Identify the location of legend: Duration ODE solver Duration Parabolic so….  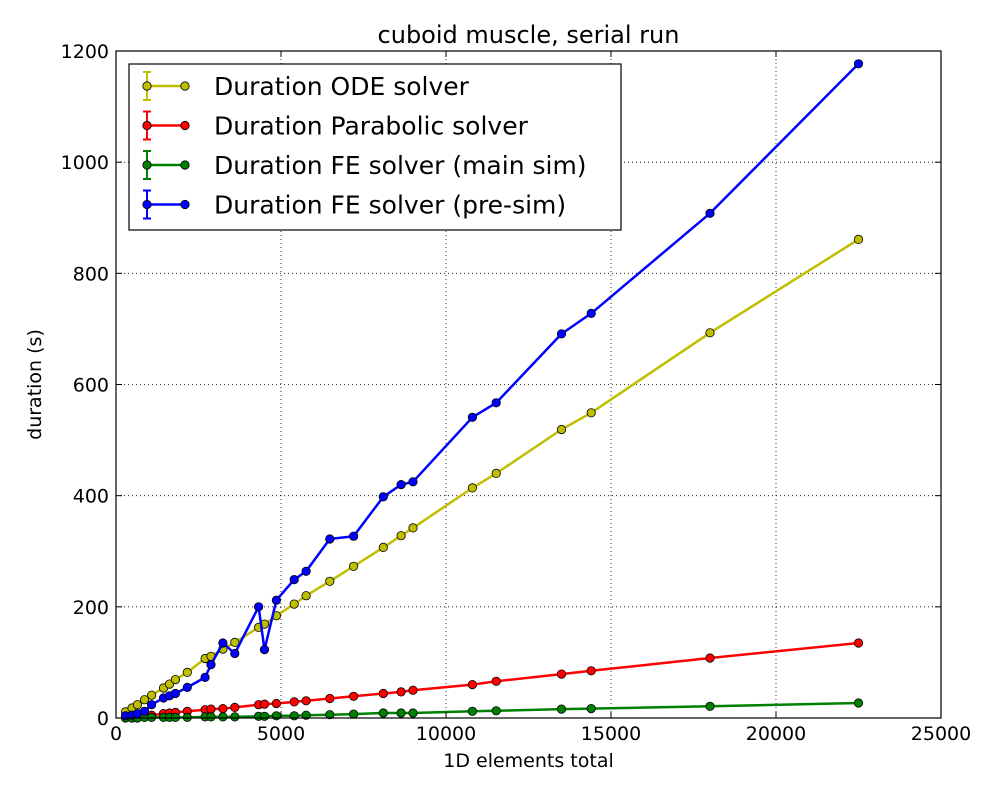
(375, 147).